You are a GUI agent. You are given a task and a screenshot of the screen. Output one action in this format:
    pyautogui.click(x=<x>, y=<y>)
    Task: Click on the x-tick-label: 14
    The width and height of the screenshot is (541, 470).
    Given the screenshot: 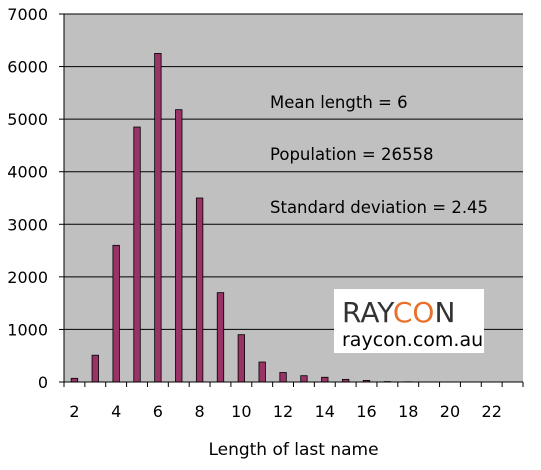 What is the action you would take?
    pyautogui.click(x=325, y=411)
    